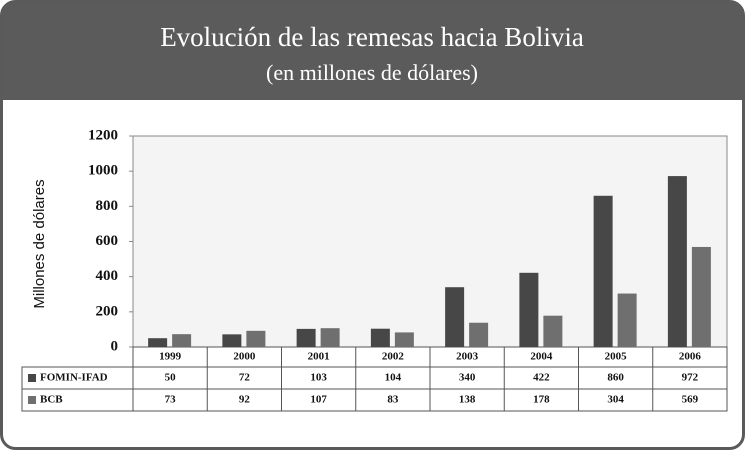 The width and height of the screenshot is (745, 450). Describe the element at coordinates (541, 400) in the screenshot. I see `table-value: 178` at that location.